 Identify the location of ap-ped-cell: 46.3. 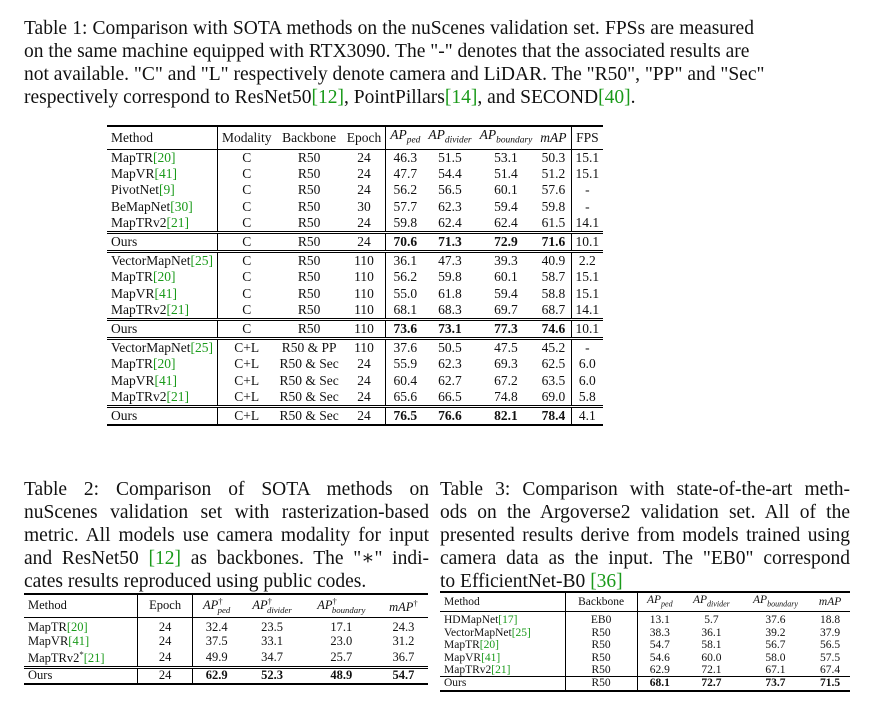
(405, 158).